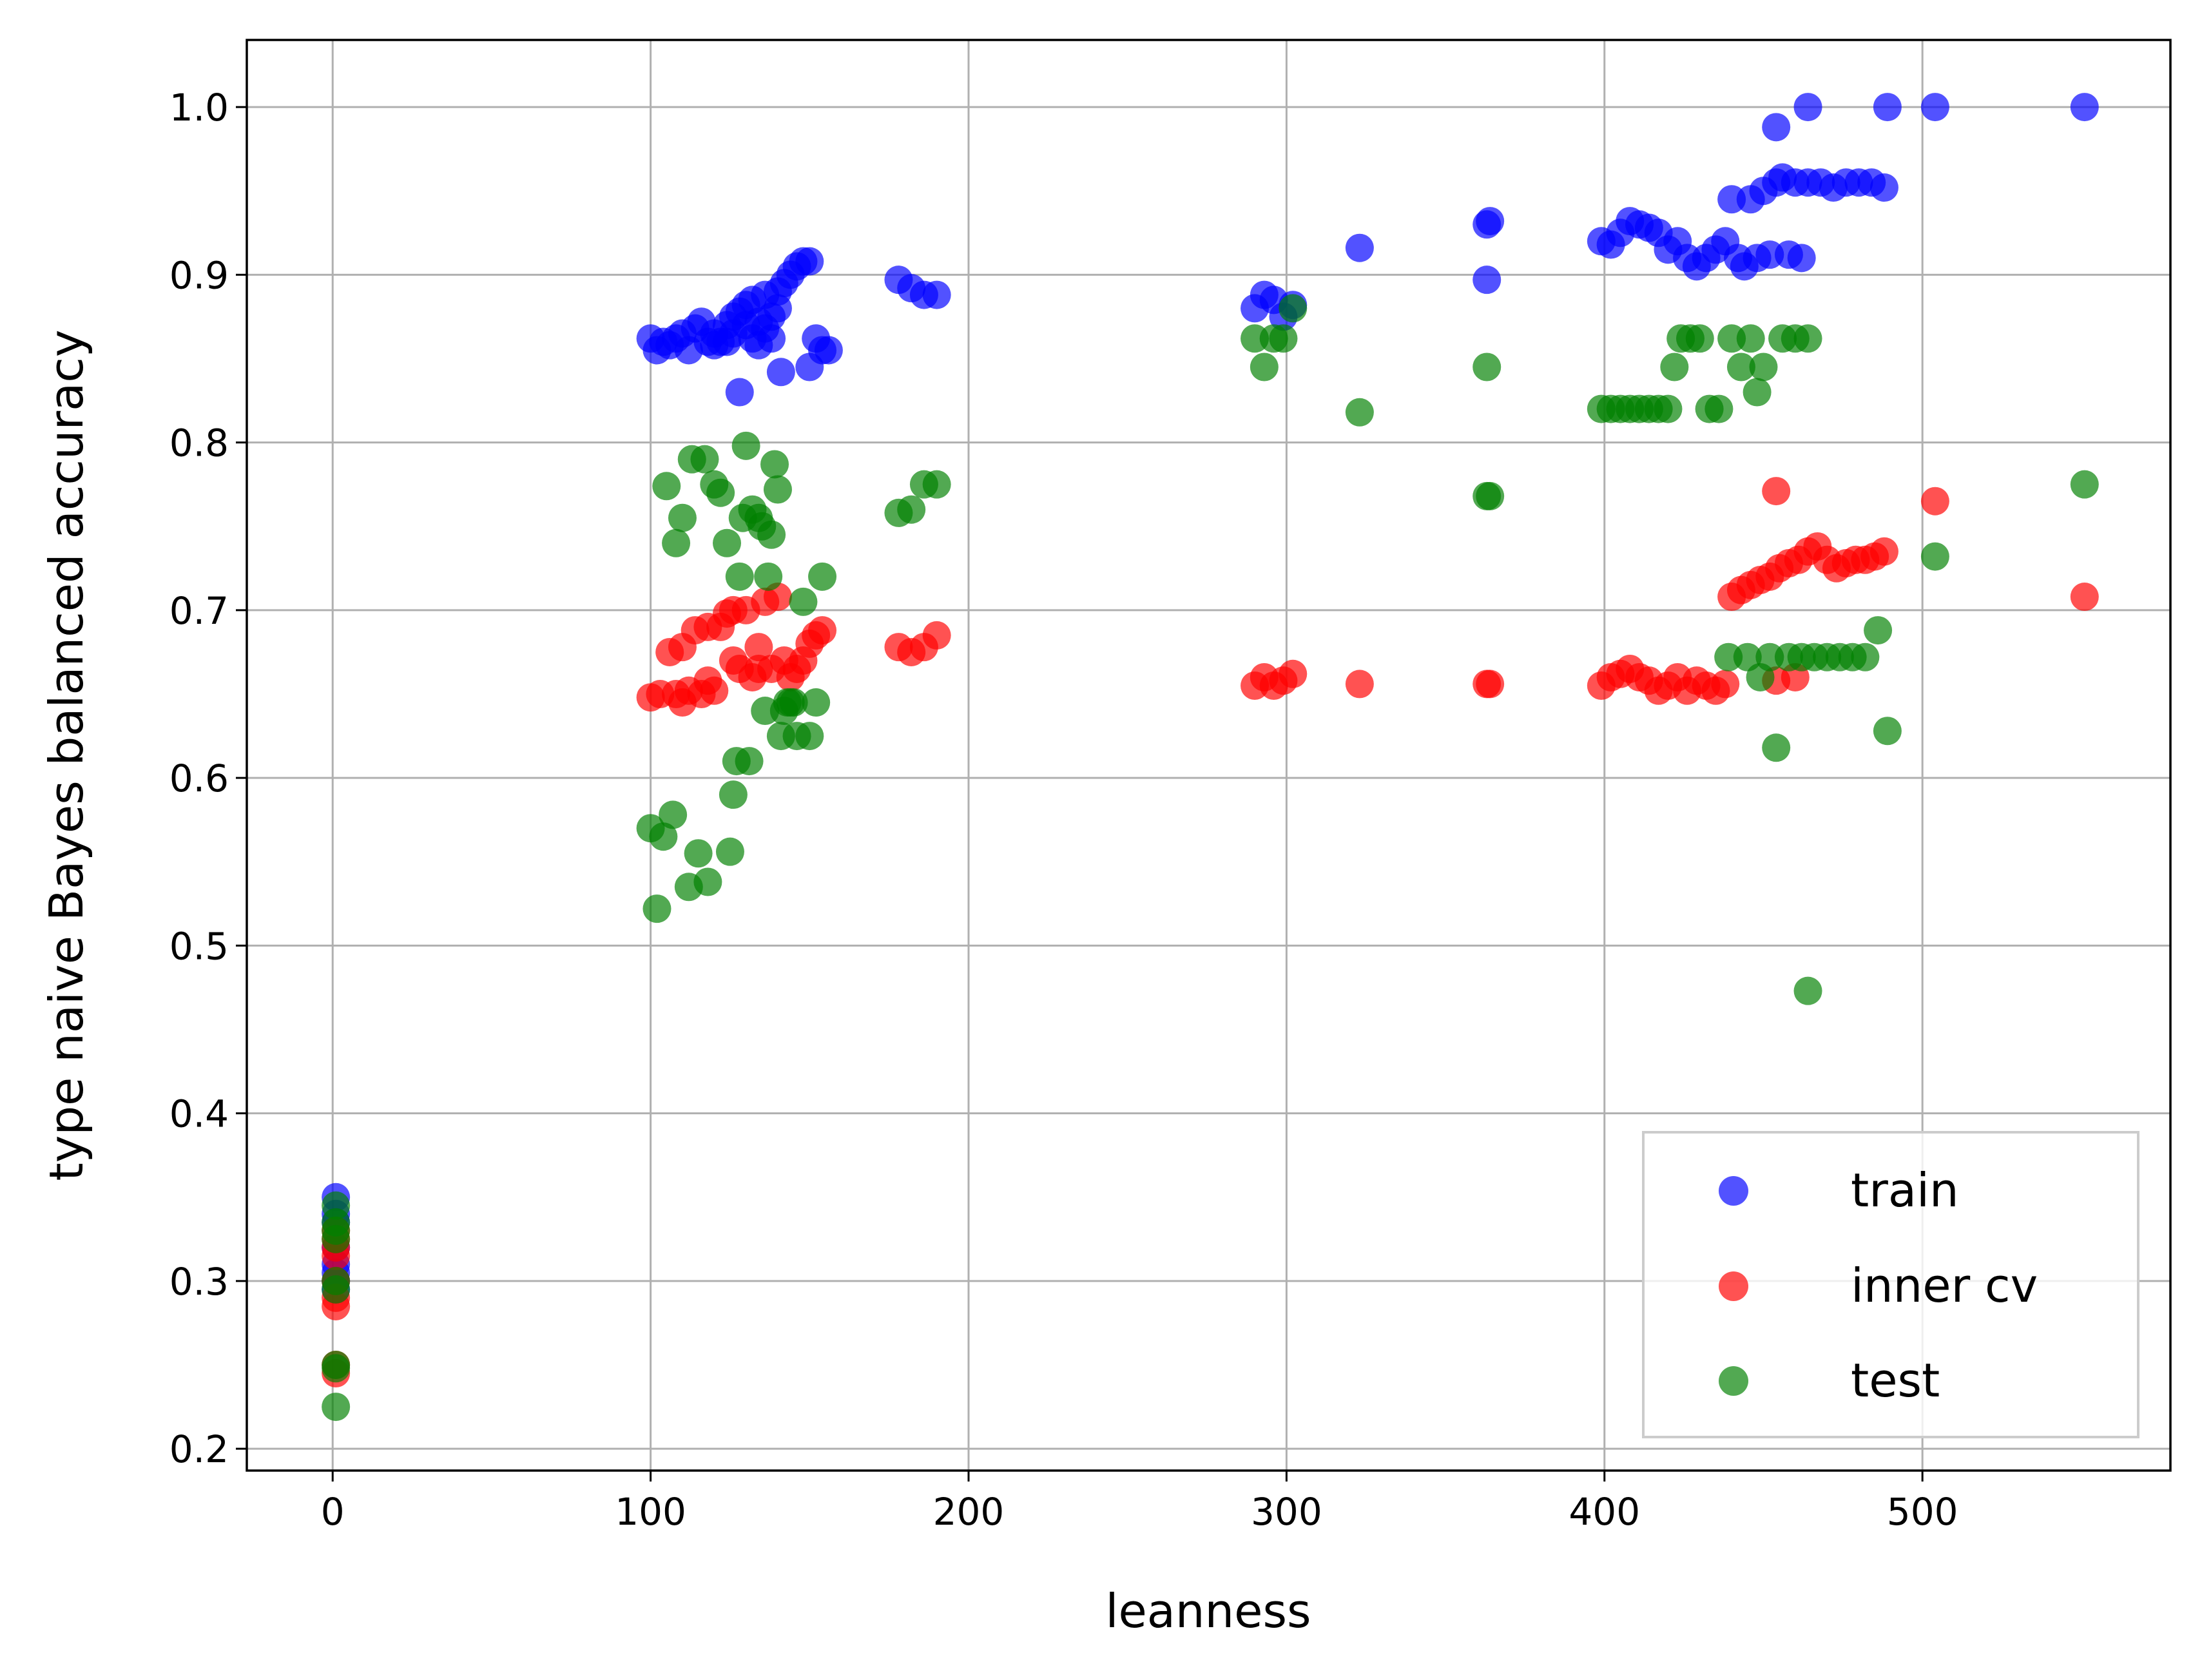 The width and height of the screenshot is (2202, 1680). Describe the element at coordinates (969, 1512) in the screenshot. I see `x-tick-label: 200` at that location.